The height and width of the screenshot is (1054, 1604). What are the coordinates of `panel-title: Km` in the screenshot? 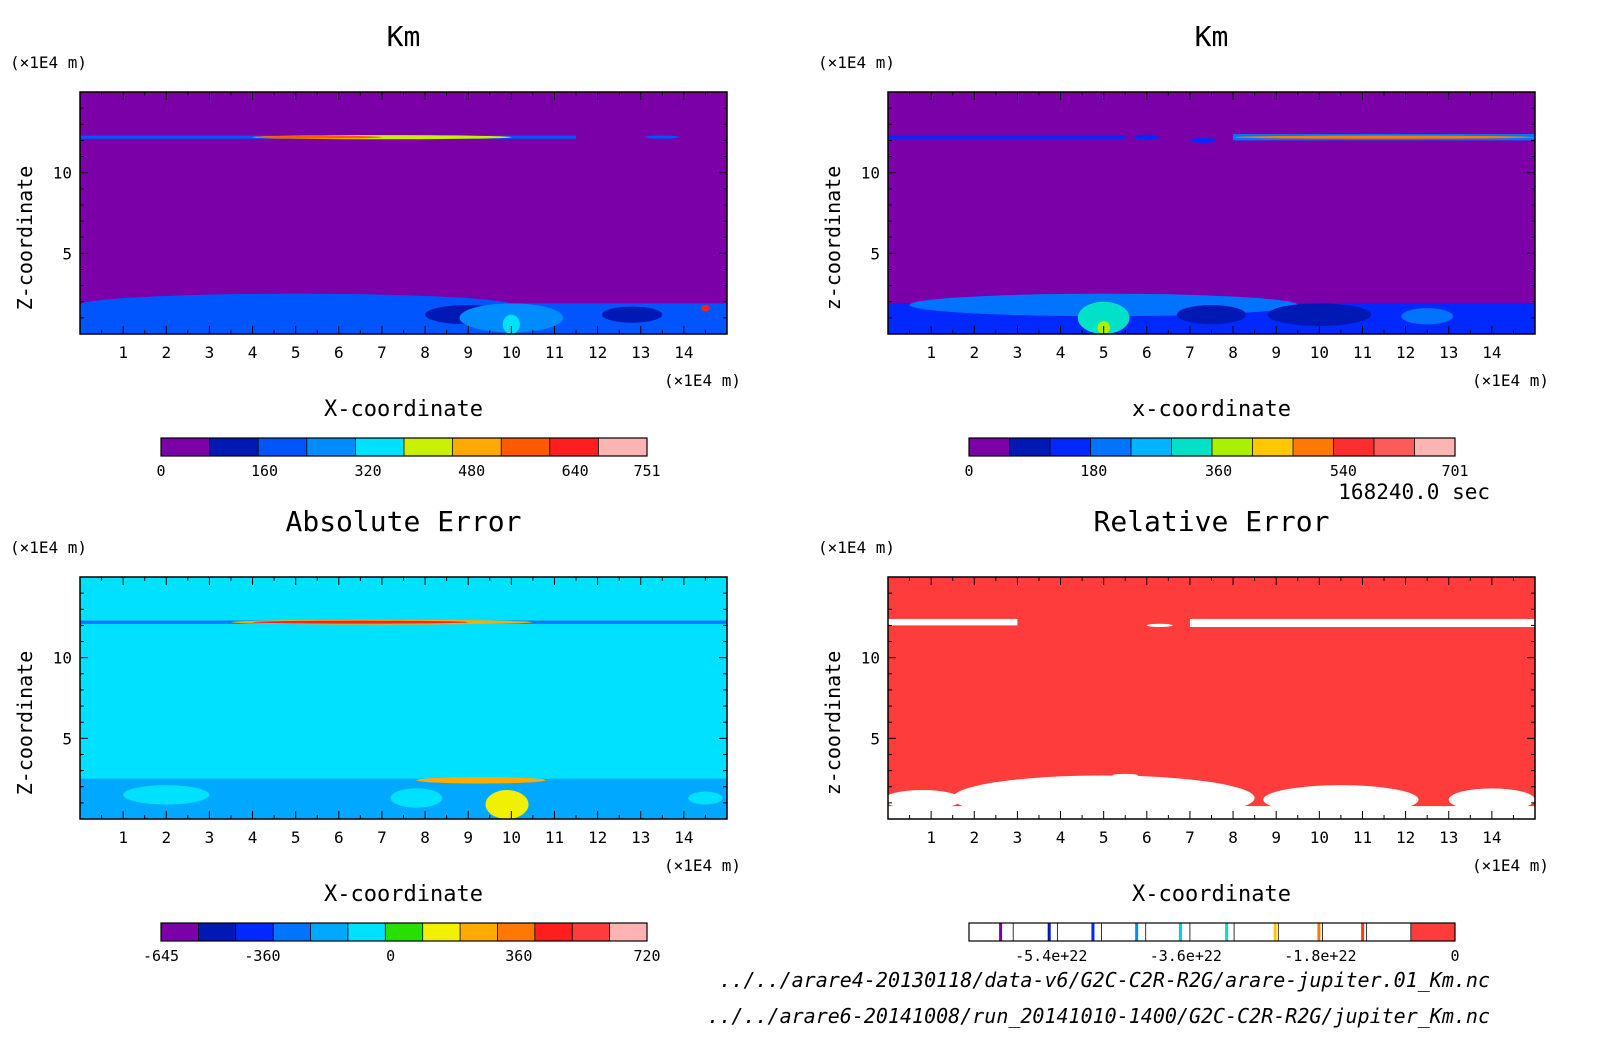 It's located at (1212, 36).